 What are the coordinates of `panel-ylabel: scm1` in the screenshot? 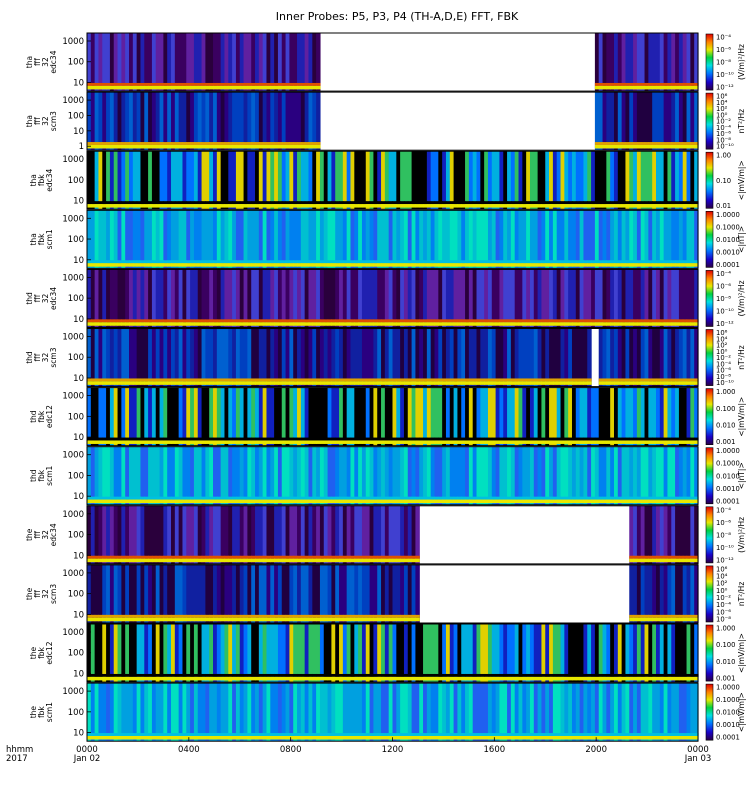 It's located at (49, 475).